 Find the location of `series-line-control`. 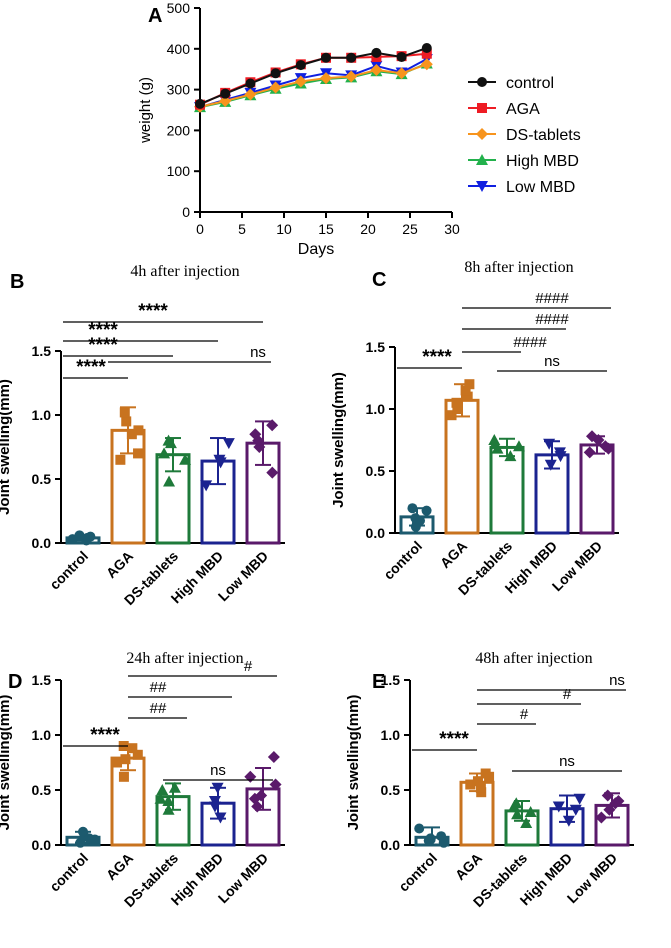

series-line-control is located at coordinates (313, 76).